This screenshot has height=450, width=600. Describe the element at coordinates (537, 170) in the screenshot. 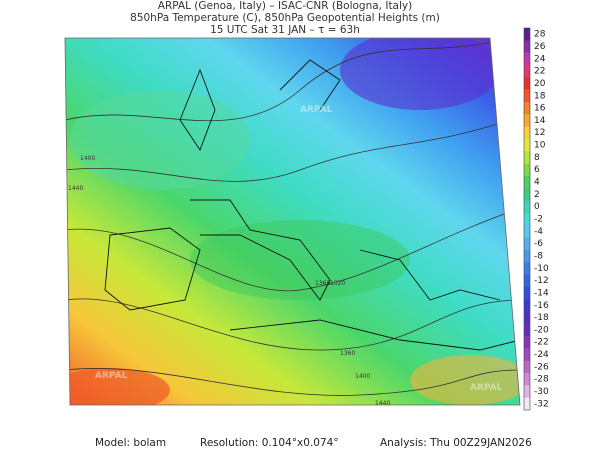

I see `colorbar-label: 6` at that location.